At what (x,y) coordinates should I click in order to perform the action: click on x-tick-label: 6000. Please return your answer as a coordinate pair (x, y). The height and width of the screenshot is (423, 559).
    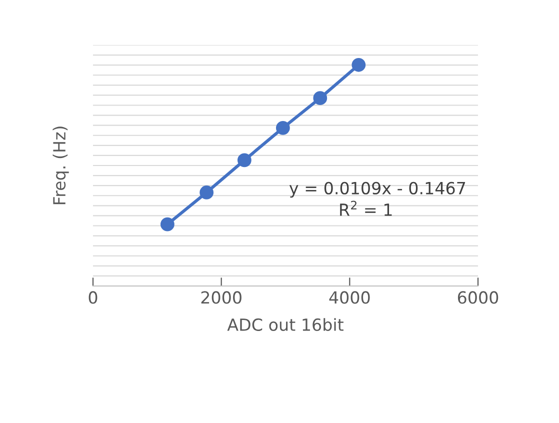
    Looking at the image, I should click on (478, 297).